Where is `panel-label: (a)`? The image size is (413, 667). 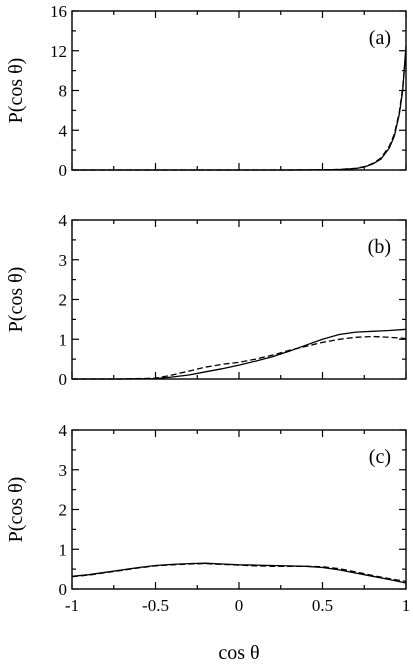
panel-label: (a) is located at coordinates (380, 38).